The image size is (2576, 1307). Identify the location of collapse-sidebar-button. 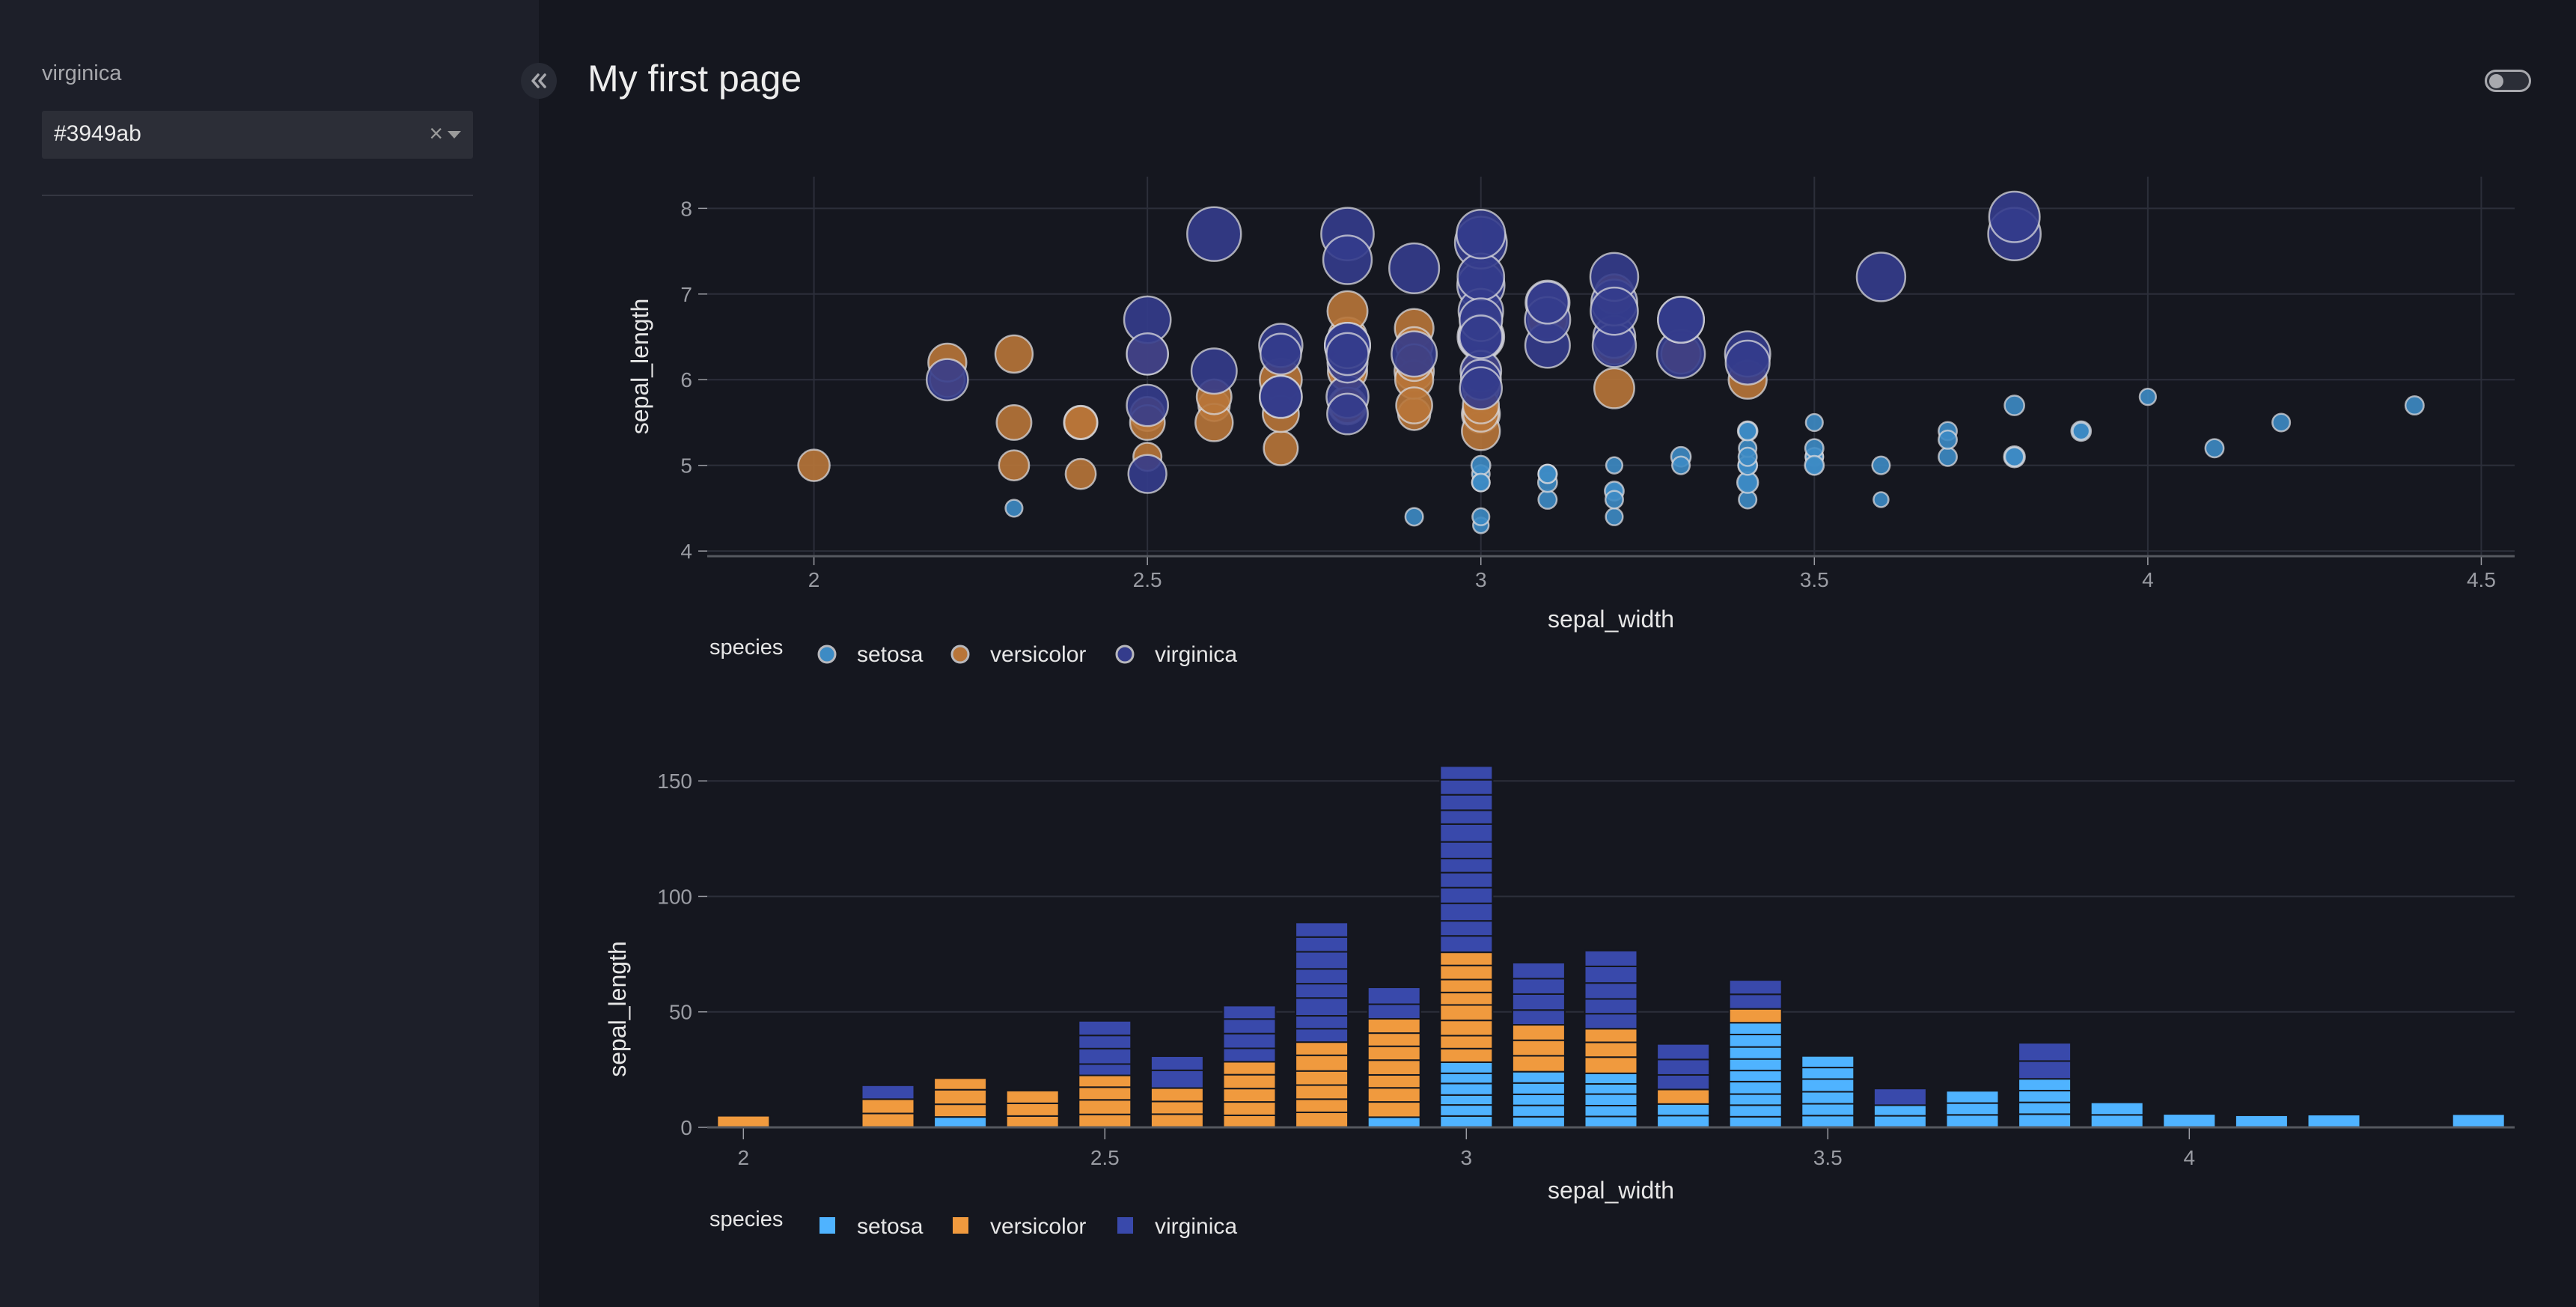
(539, 81).